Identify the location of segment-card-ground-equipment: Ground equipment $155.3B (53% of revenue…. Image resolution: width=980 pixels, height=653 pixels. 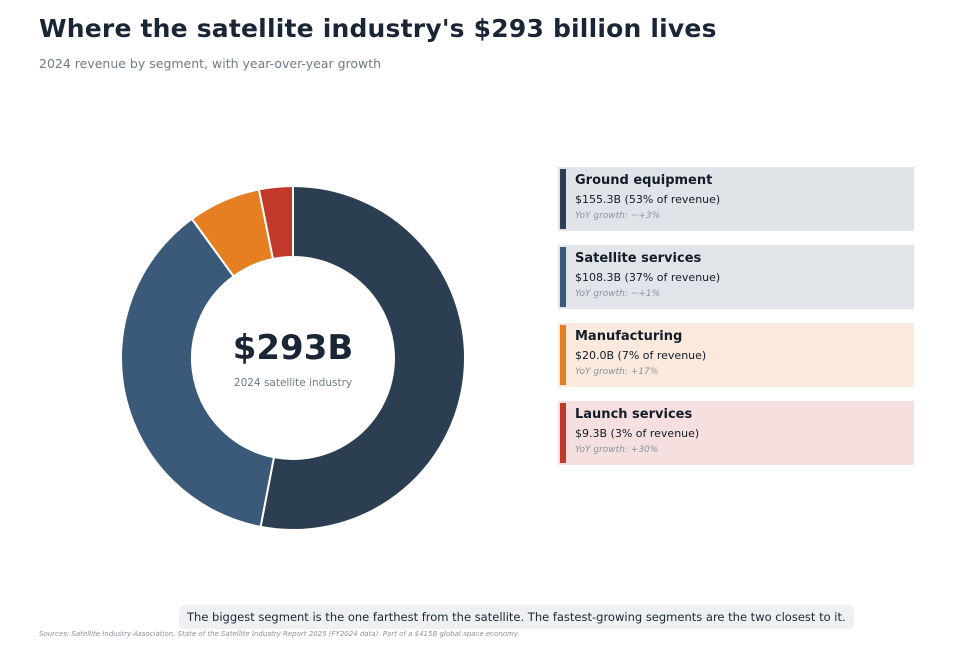
(736, 199).